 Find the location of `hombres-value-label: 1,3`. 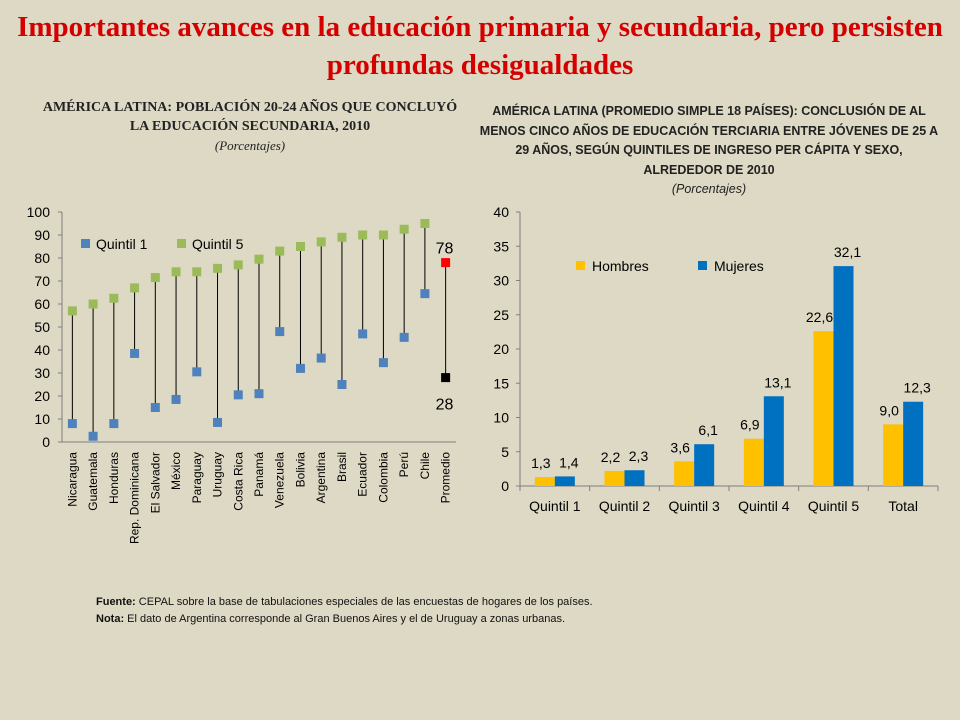

hombres-value-label: 1,3 is located at coordinates (541, 463).